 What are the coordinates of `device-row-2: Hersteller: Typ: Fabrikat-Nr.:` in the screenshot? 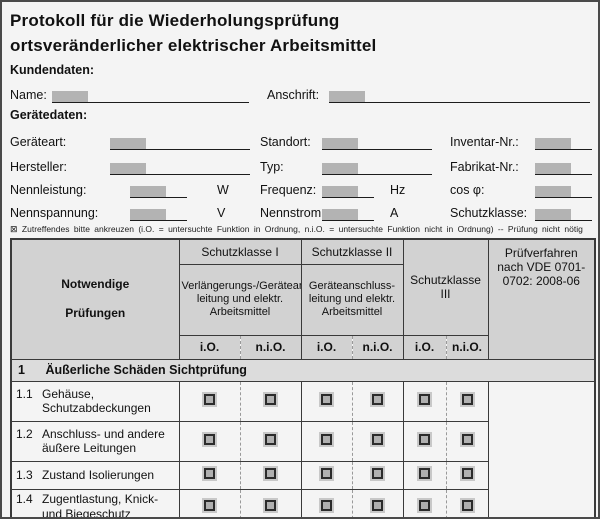 It's located at (301, 162).